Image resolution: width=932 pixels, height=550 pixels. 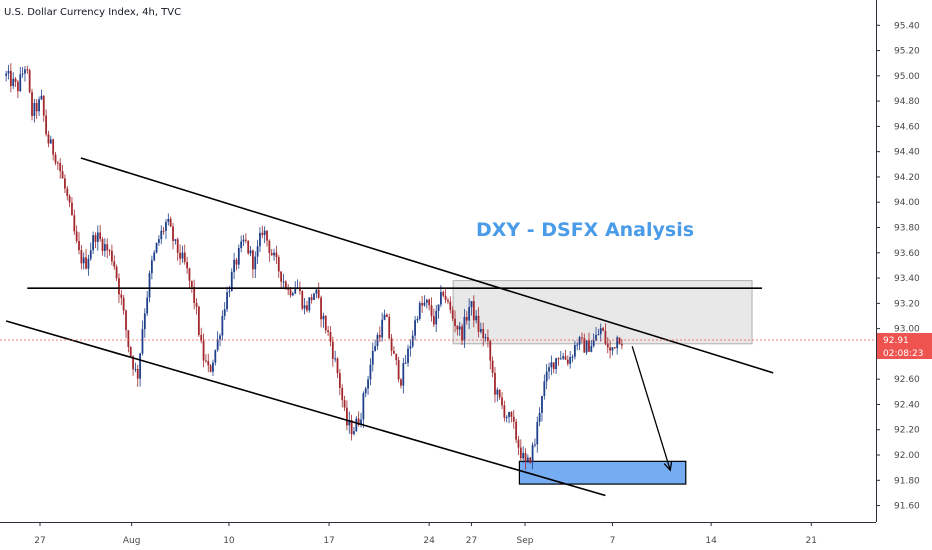 I want to click on target-zone, so click(x=602, y=472).